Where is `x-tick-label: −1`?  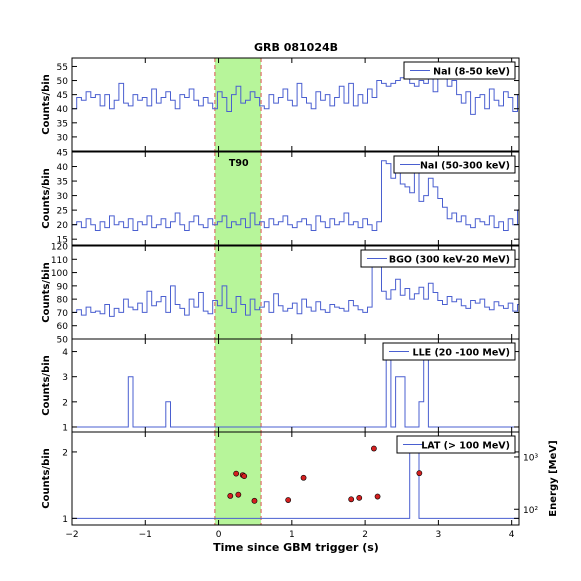 x-tick-label: −1 is located at coordinates (145, 535).